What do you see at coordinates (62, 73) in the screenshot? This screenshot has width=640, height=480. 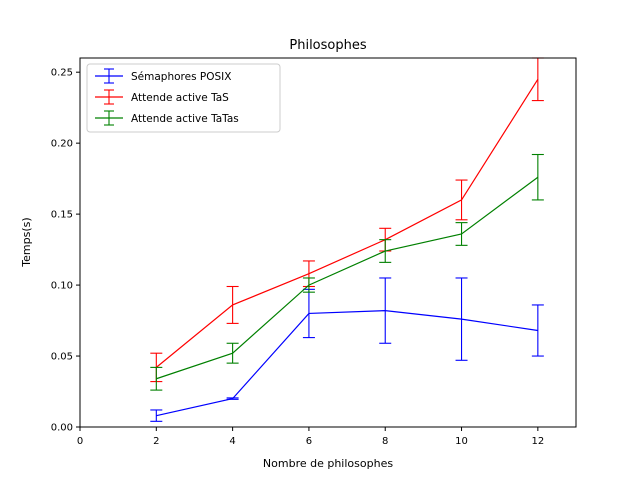 I see `y-tick-label: 0.25` at bounding box center [62, 73].